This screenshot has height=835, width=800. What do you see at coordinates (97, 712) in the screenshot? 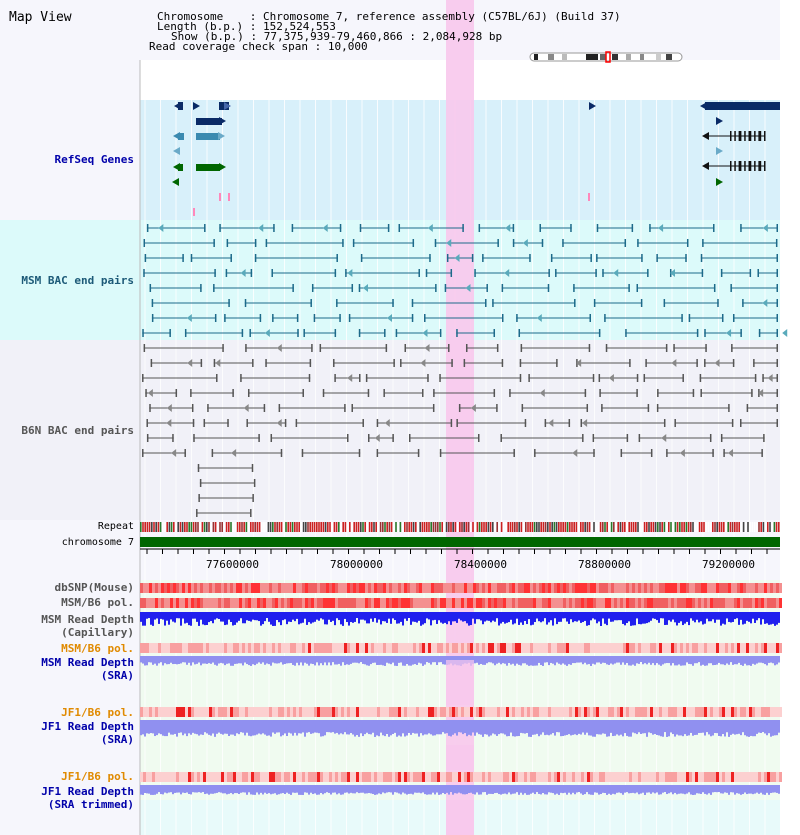
I see `track-label-jf1-b6-pol-1: JF1/B6 pol.` at bounding box center [97, 712].